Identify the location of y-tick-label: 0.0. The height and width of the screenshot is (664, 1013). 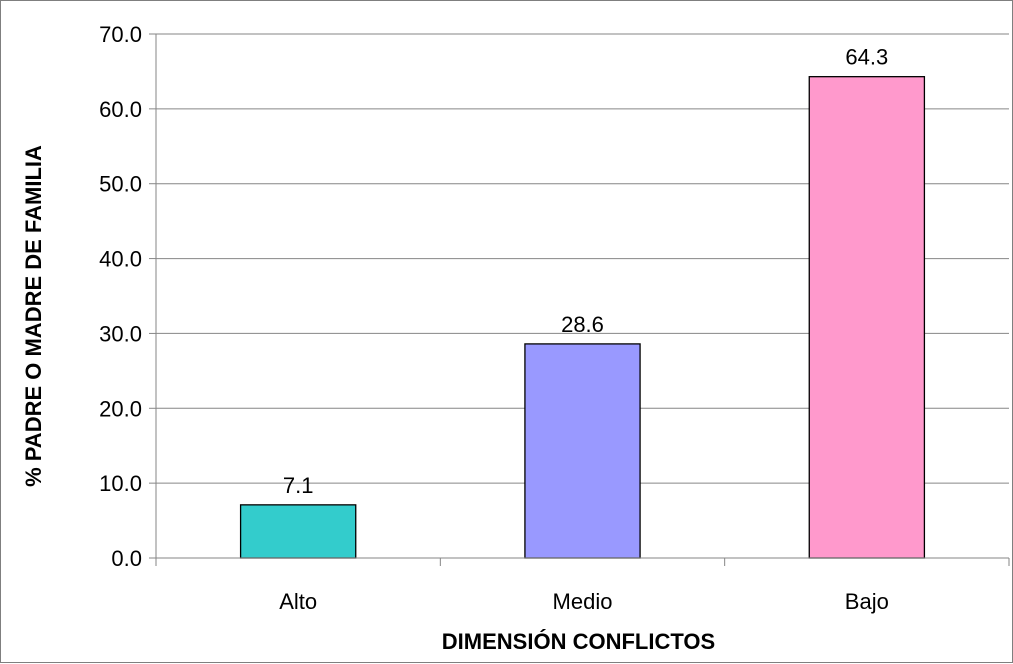
(126, 558).